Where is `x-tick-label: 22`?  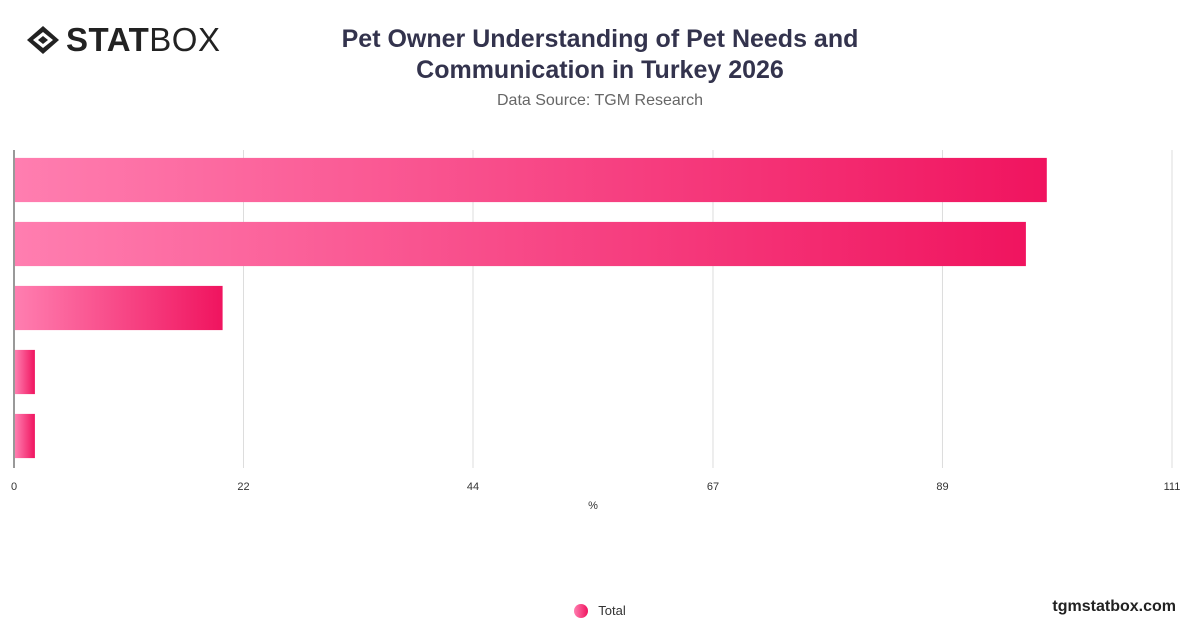
x-tick-label: 22 is located at coordinates (243, 487).